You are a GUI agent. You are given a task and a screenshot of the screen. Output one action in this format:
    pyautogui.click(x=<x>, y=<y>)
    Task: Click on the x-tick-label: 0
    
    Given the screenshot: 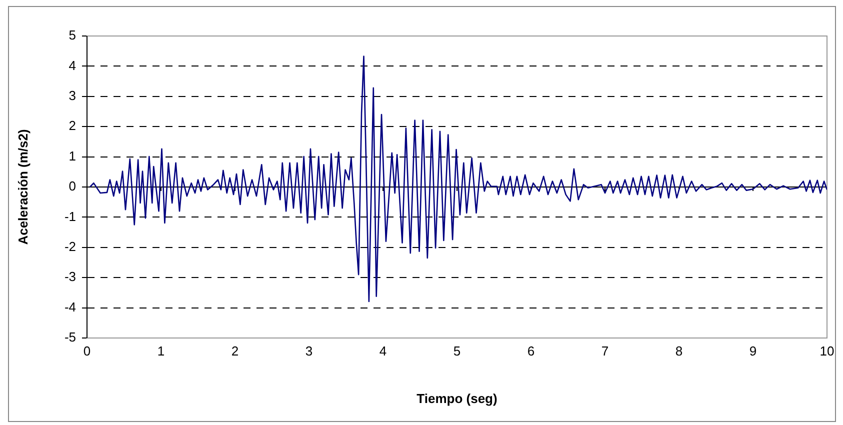 What is the action you would take?
    pyautogui.click(x=87, y=350)
    